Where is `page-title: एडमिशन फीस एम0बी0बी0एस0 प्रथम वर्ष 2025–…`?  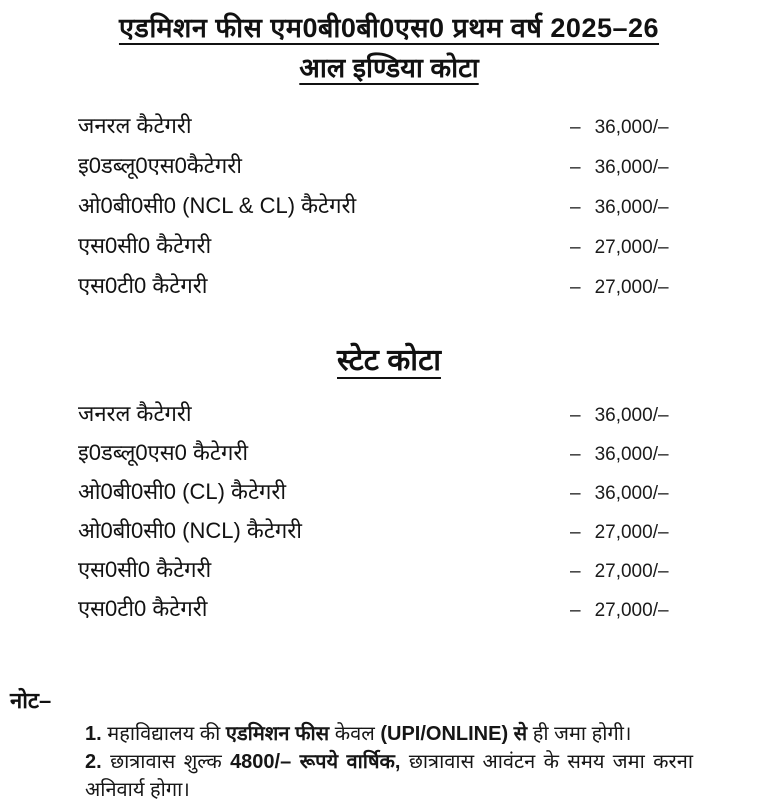 page-title: एडमिशन फीस एम0बी0बी0एस0 प्रथम वर्ष 2025–… is located at coordinates (389, 28).